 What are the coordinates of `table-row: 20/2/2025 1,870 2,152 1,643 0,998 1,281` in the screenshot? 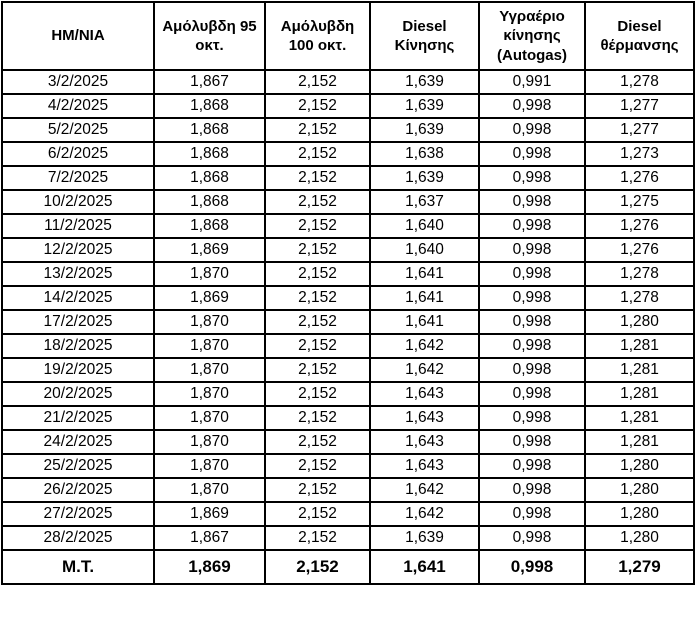 It's located at (348, 394).